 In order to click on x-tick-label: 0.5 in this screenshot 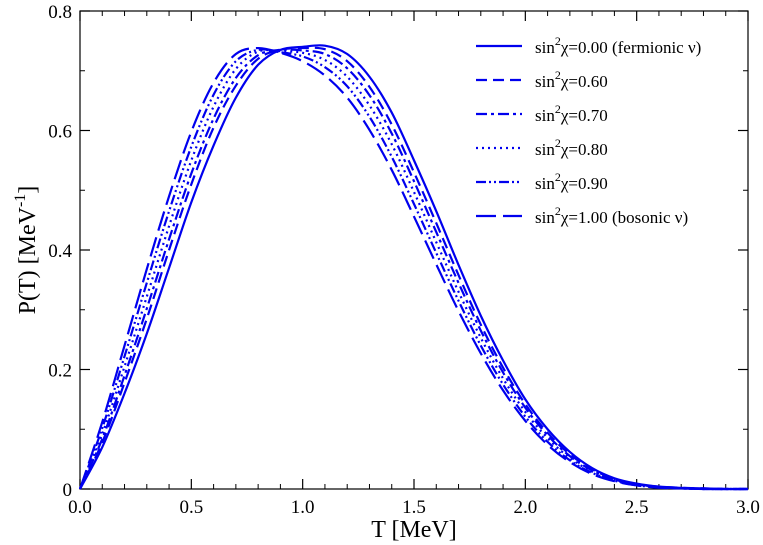, I will do `click(191, 507)`.